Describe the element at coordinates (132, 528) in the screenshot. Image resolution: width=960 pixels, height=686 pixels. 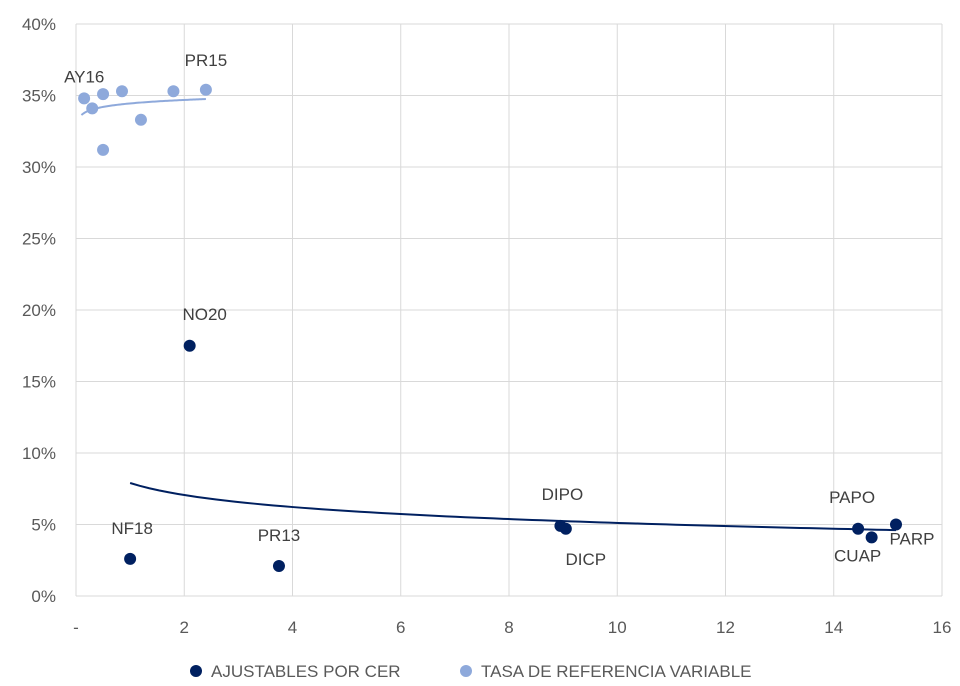
I see `data-label: NF18` at that location.